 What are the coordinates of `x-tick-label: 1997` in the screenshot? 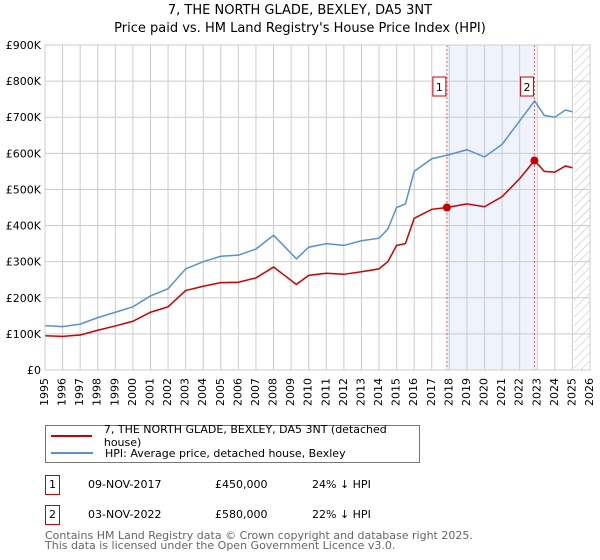 It's located at (79, 392).